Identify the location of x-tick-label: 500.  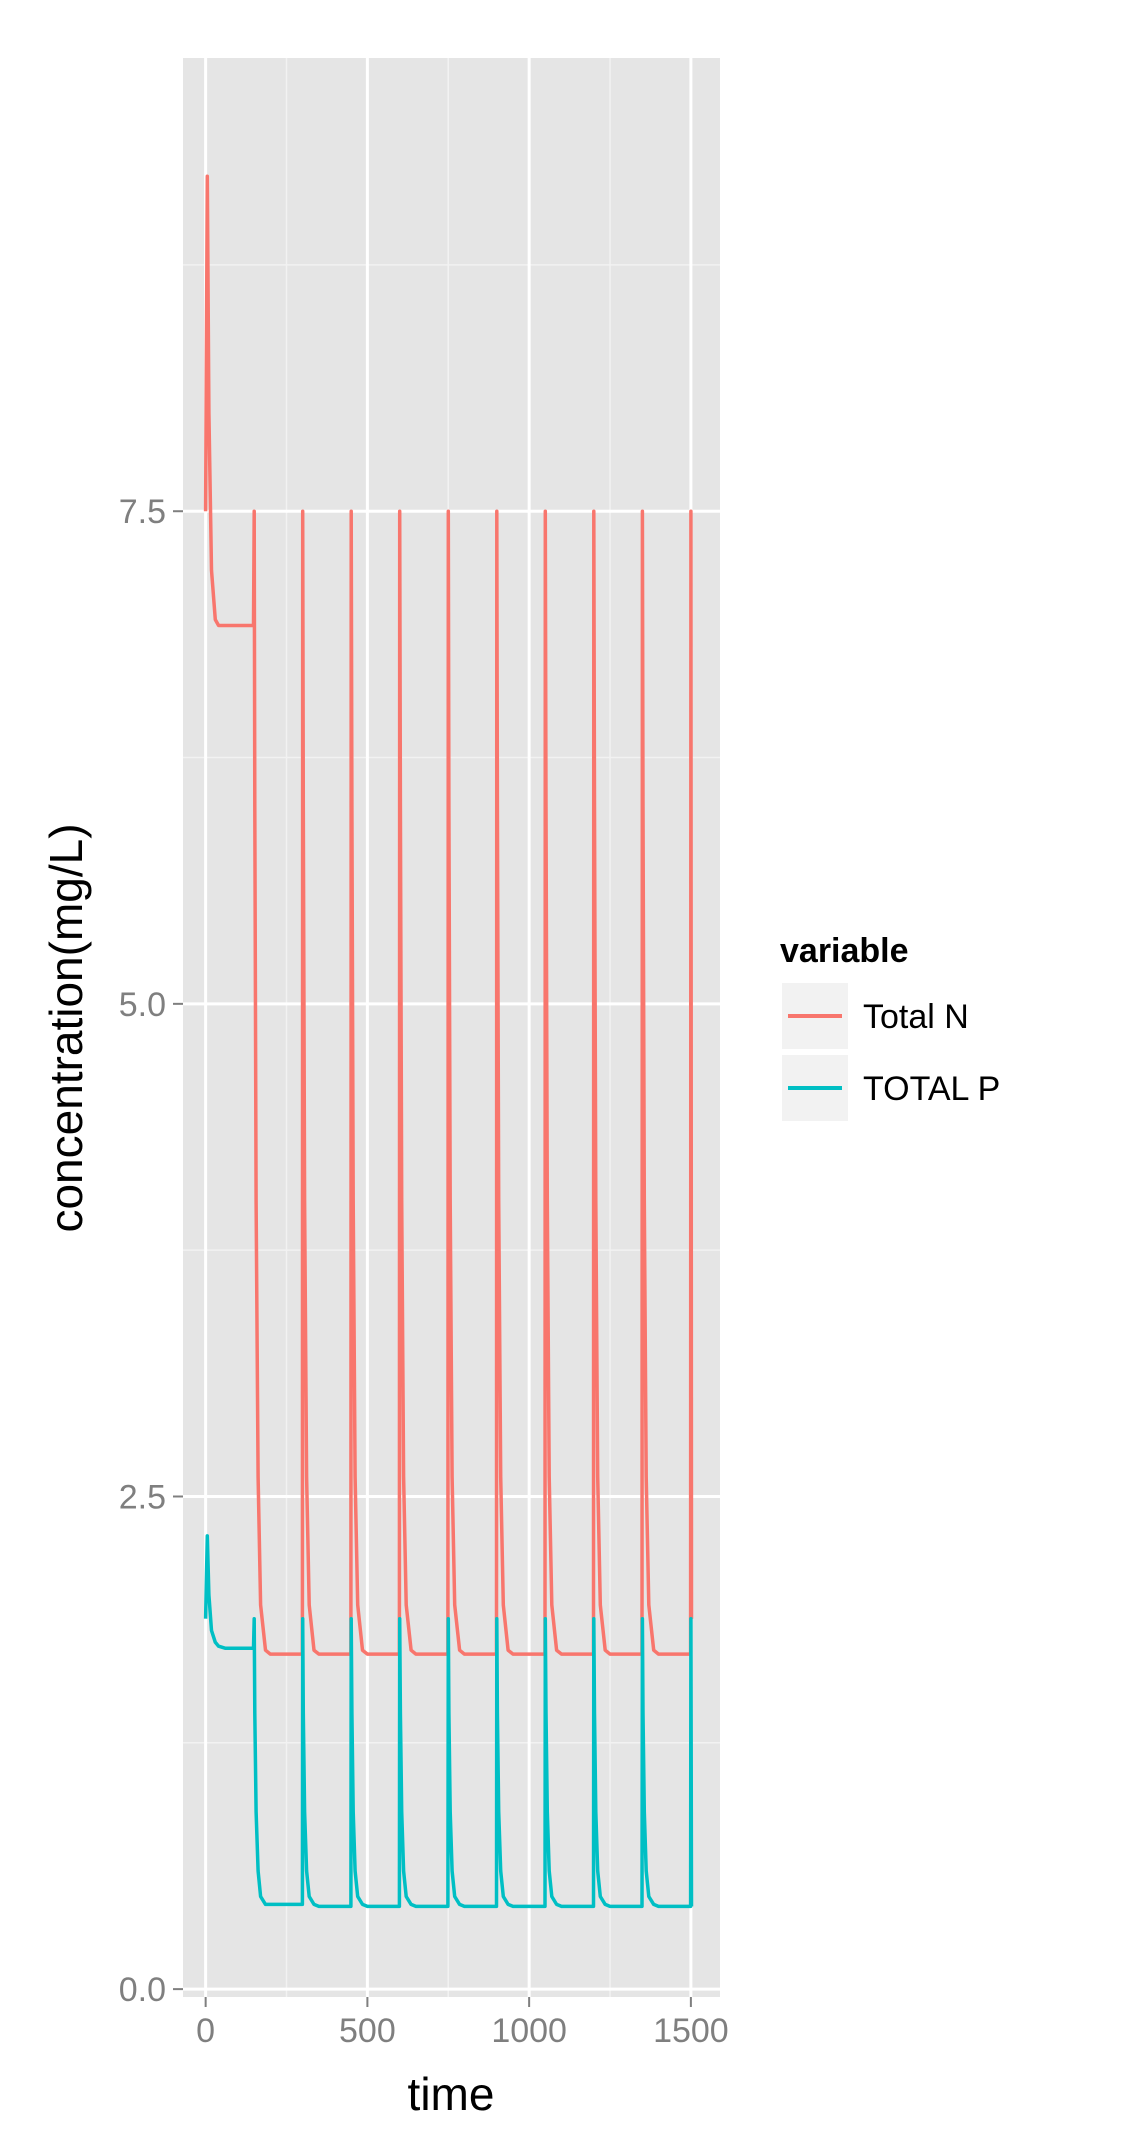
(367, 2031).